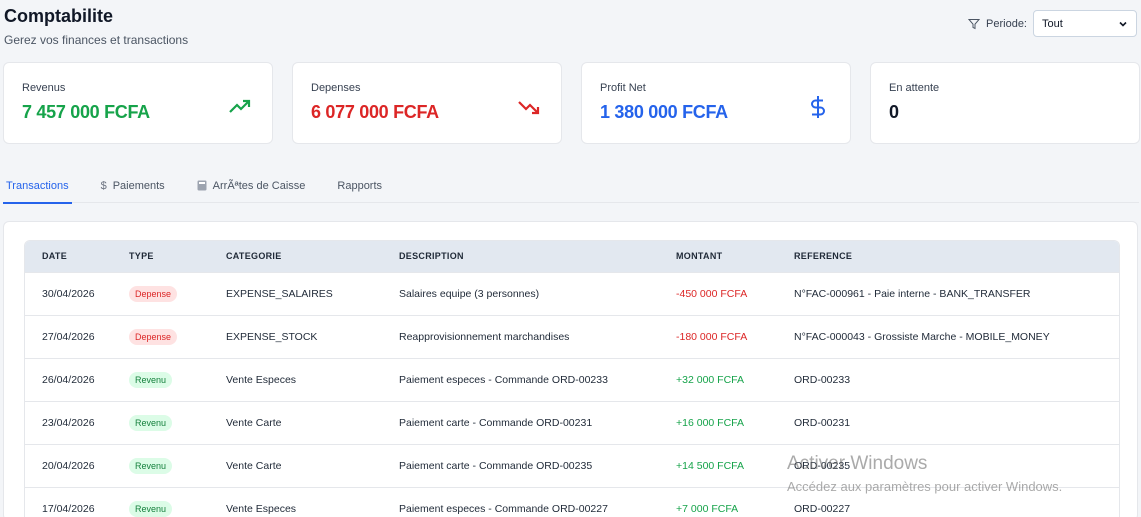 The height and width of the screenshot is (517, 1141). Describe the element at coordinates (138, 185) in the screenshot. I see `tab-label: Paiements` at that location.